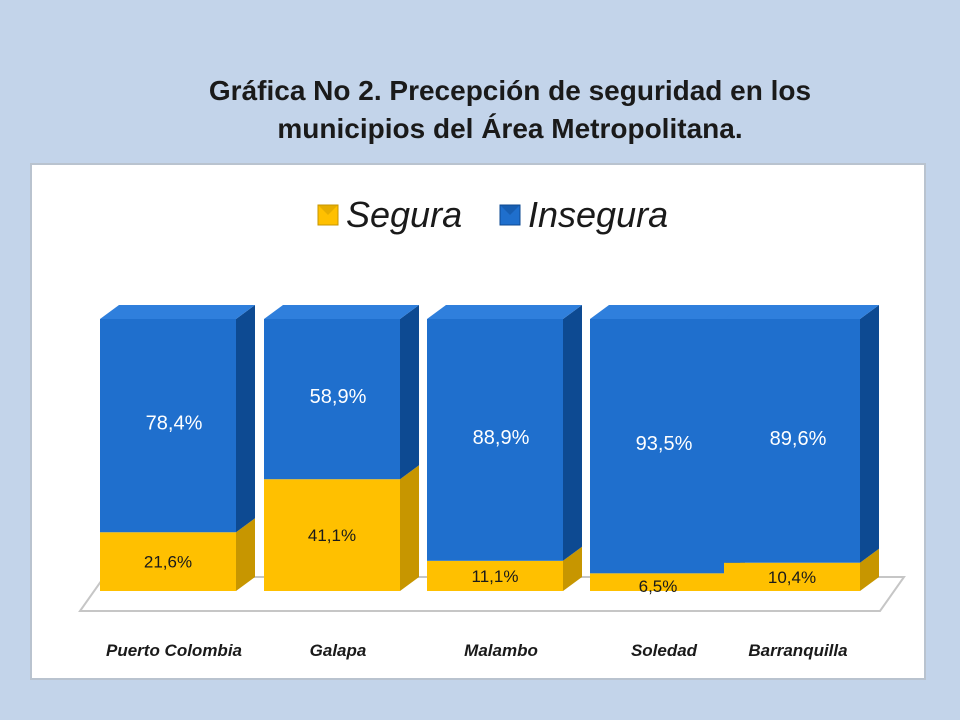 The image size is (960, 720). Describe the element at coordinates (798, 439) in the screenshot. I see `data-label-insegura: 89,6%` at that location.